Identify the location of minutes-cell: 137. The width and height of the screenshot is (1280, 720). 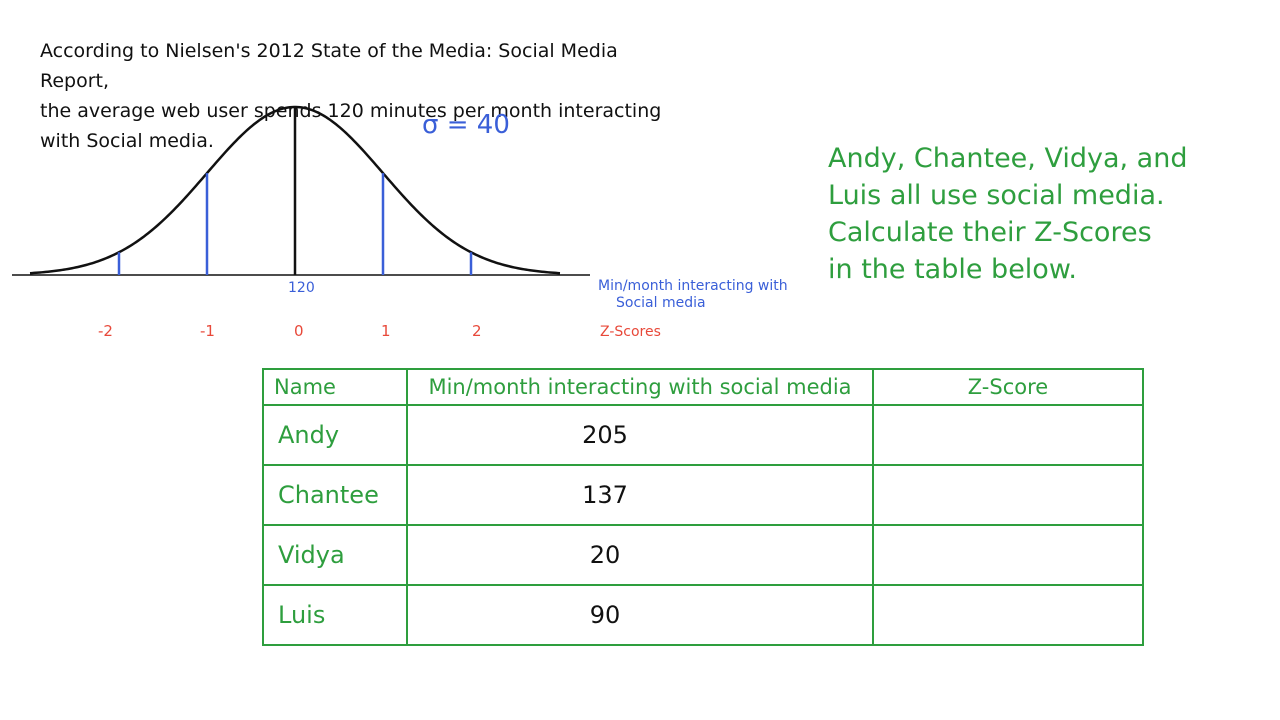
(640, 495).